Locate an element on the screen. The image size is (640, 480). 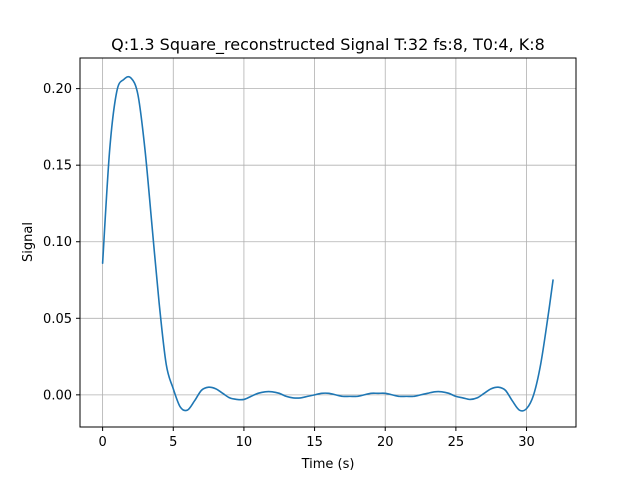
x-tick-label: 30 is located at coordinates (526, 442).